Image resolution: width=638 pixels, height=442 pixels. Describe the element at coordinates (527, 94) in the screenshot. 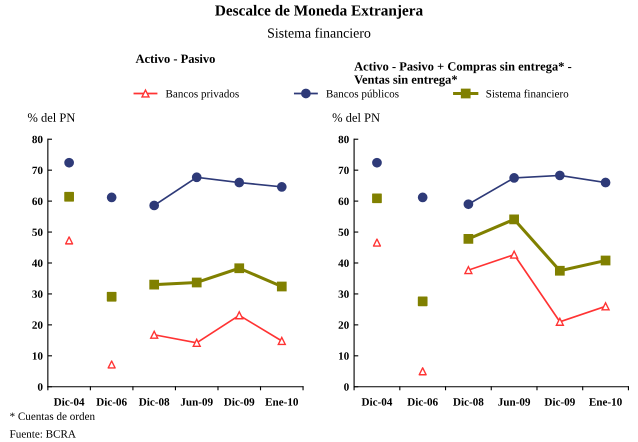

I see `legend-label: Sistema financiero` at that location.